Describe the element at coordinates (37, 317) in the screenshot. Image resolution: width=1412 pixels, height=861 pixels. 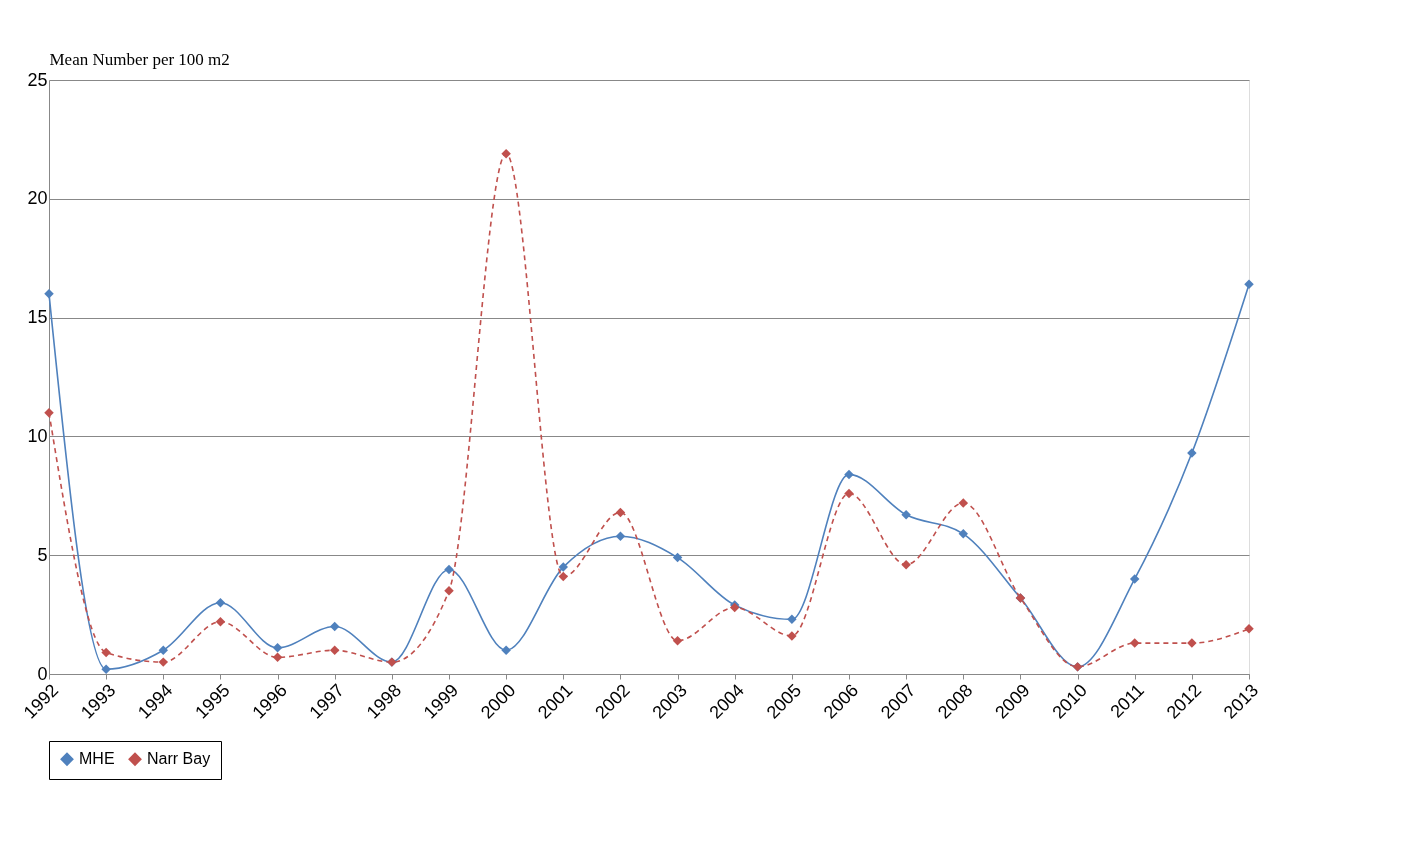
I see `y-tick-label: 15` at that location.